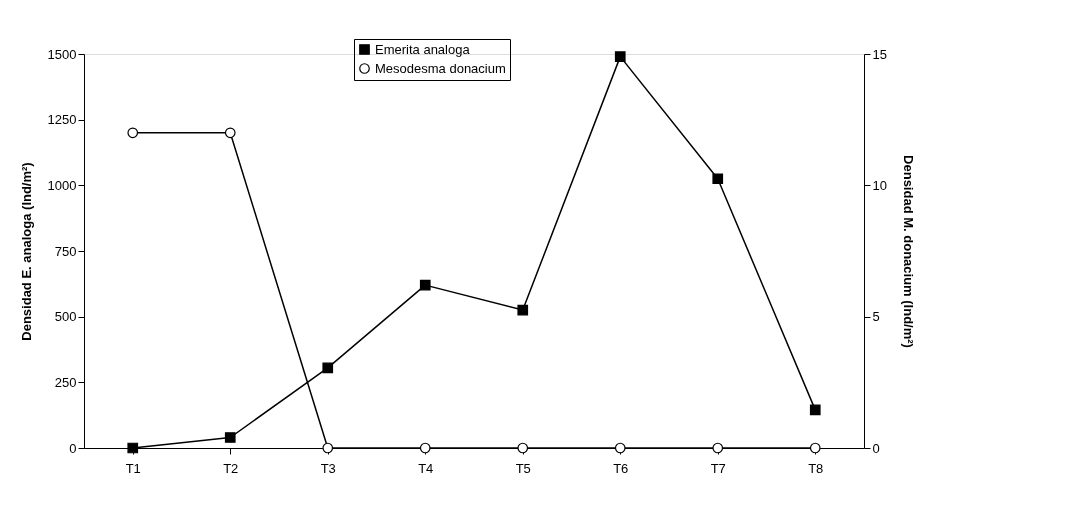 Image resolution: width=1065 pixels, height=506 pixels. I want to click on y-tick-label: 1250, so click(62, 120).